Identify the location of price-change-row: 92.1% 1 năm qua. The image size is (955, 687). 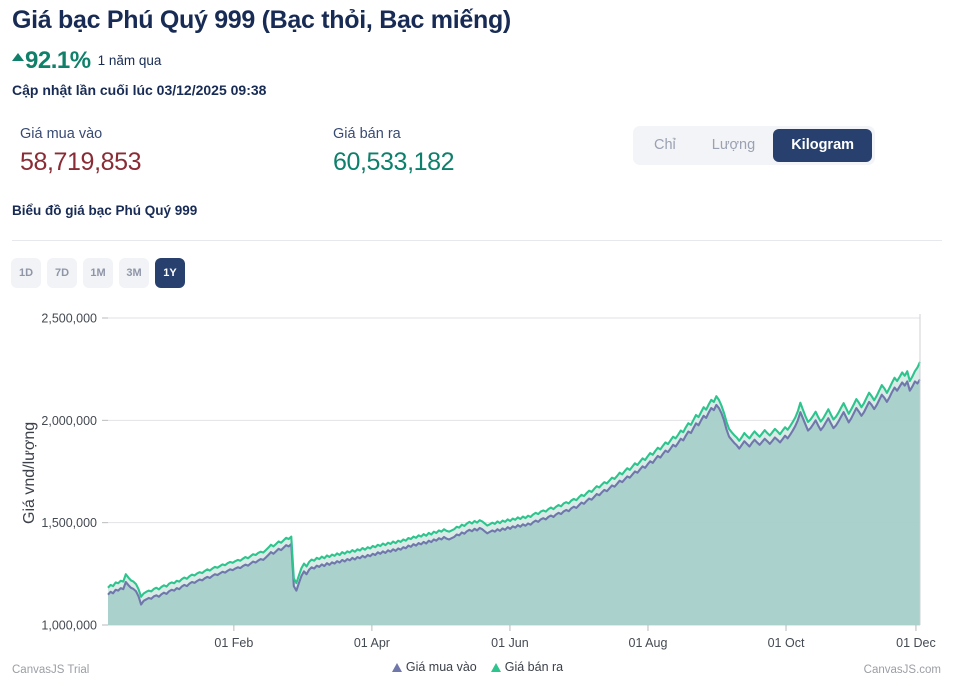
(86, 61).